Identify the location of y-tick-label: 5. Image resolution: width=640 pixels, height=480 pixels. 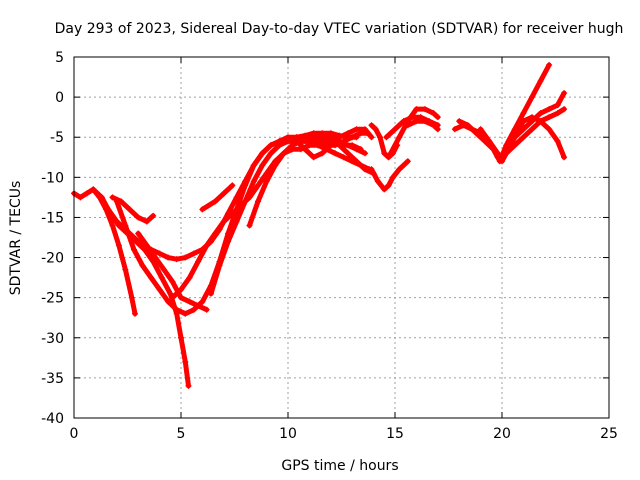
(59, 58).